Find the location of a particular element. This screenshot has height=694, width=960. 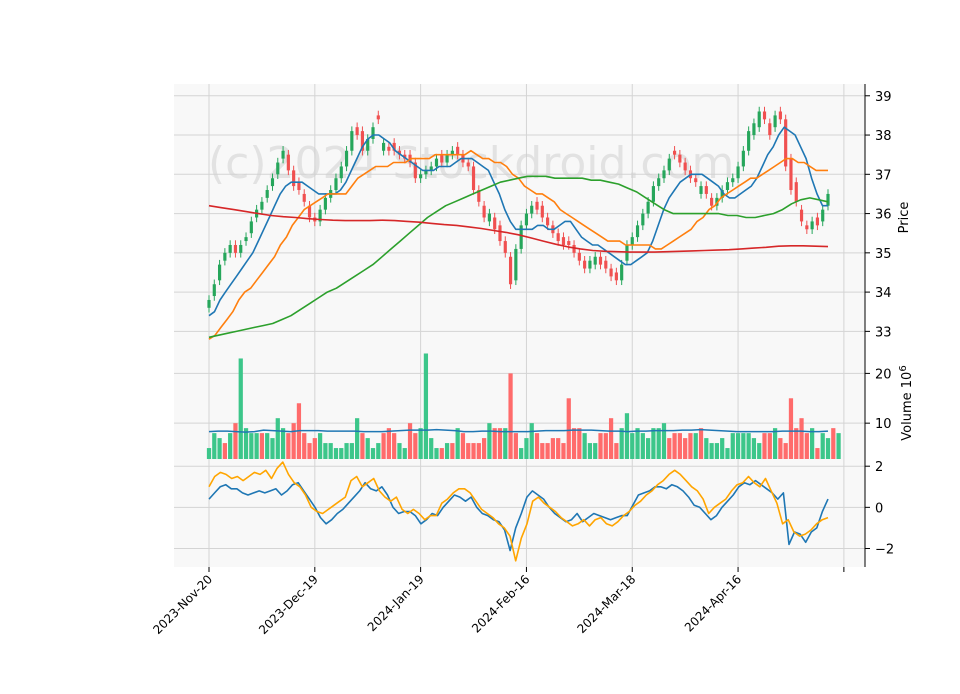

oscillator-y-tick-label: −2 is located at coordinates (884, 549).